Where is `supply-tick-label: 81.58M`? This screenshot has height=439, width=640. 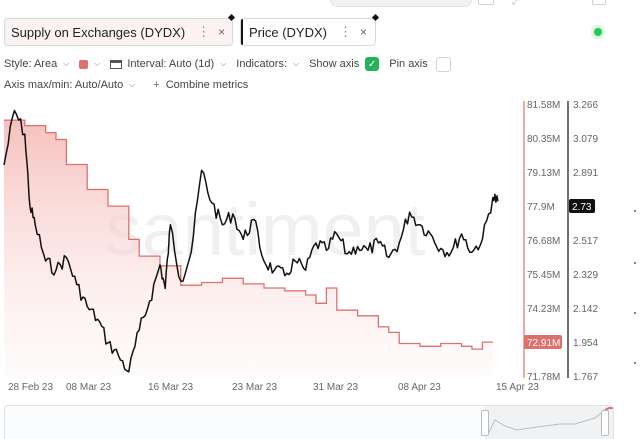 supply-tick-label: 81.58M is located at coordinates (543, 105).